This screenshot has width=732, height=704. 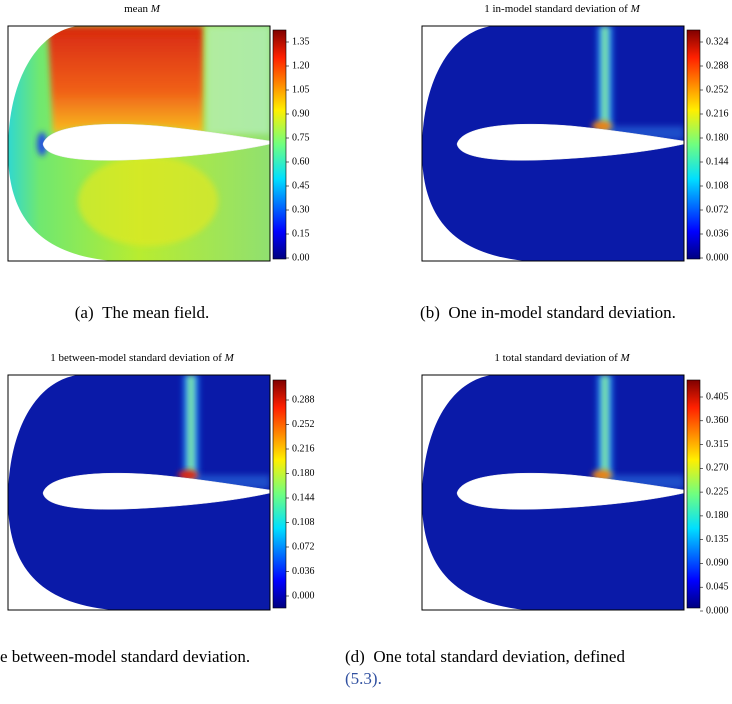 I want to click on field-lower, so click(x=148, y=201).